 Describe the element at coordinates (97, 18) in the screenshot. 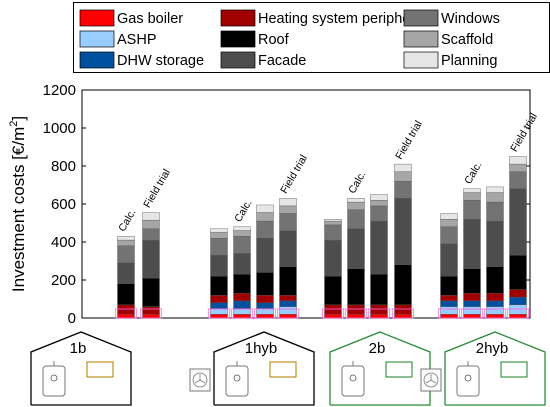

I see `legend-swatch-gas` at that location.